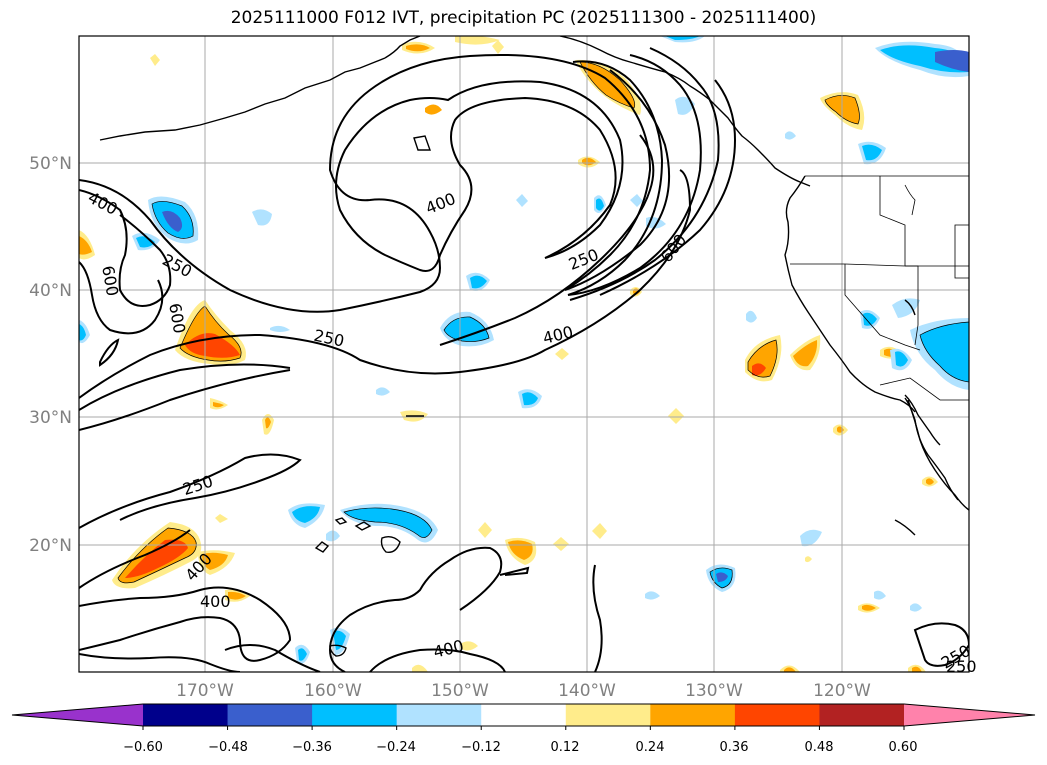 This screenshot has height=765, width=1047. Describe the element at coordinates (50, 546) in the screenshot. I see `lat-label-20n: 20°N` at that location.